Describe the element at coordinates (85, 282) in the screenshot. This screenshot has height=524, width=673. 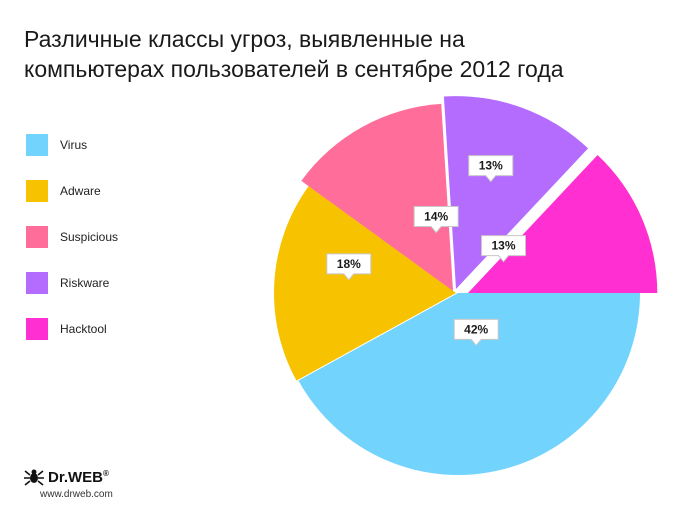
I see `legend-label-riskware: Riskware` at that location.